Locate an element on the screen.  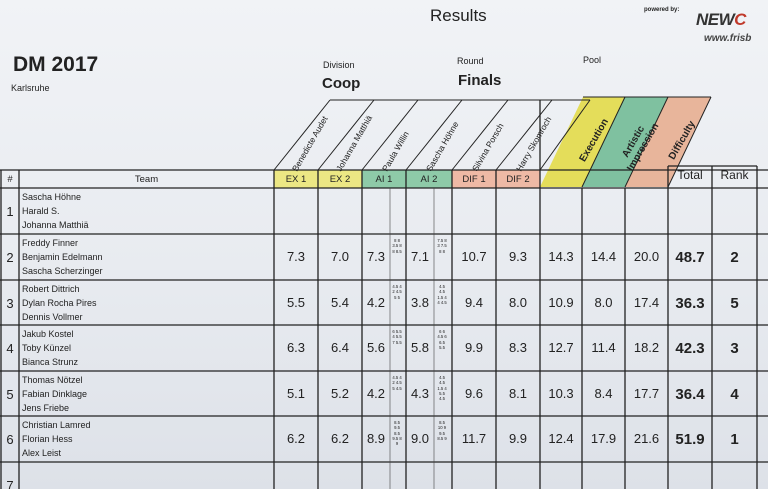
team-player: Harald S. is located at coordinates (41, 211).